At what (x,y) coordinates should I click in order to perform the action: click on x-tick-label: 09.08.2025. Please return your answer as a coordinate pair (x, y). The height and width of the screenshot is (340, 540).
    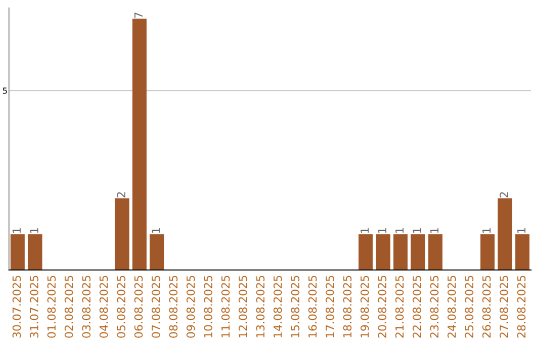
    Looking at the image, I should click on (190, 307).